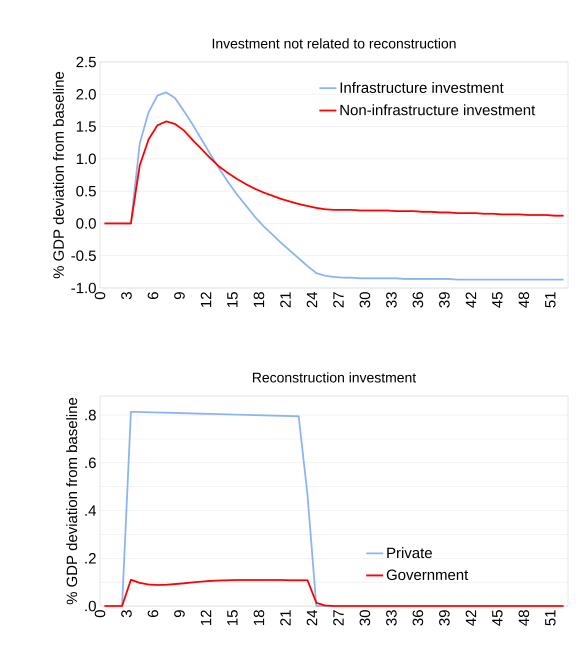 Image resolution: width=576 pixels, height=668 pixels. Describe the element at coordinates (86, 62) in the screenshot. I see `y-tick-label: 2.5` at that location.